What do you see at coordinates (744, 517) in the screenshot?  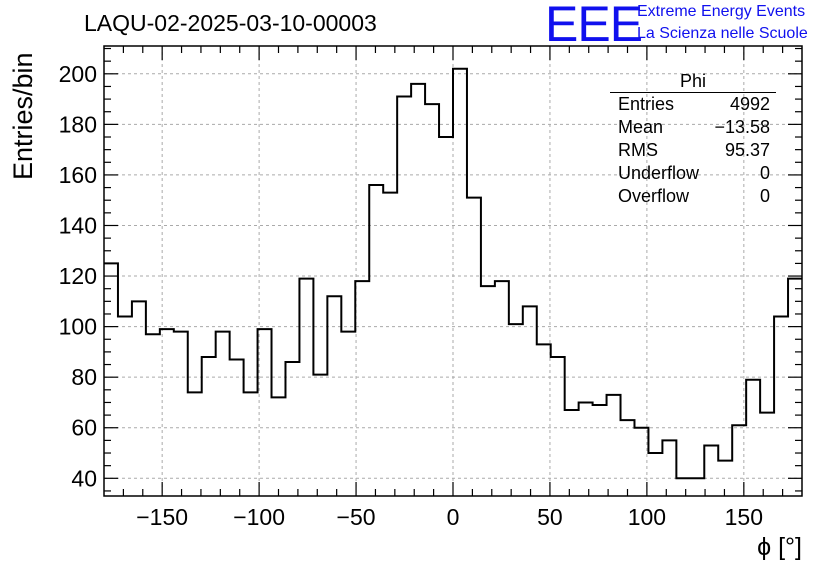 I see `x-tick-label: 150` at bounding box center [744, 517].